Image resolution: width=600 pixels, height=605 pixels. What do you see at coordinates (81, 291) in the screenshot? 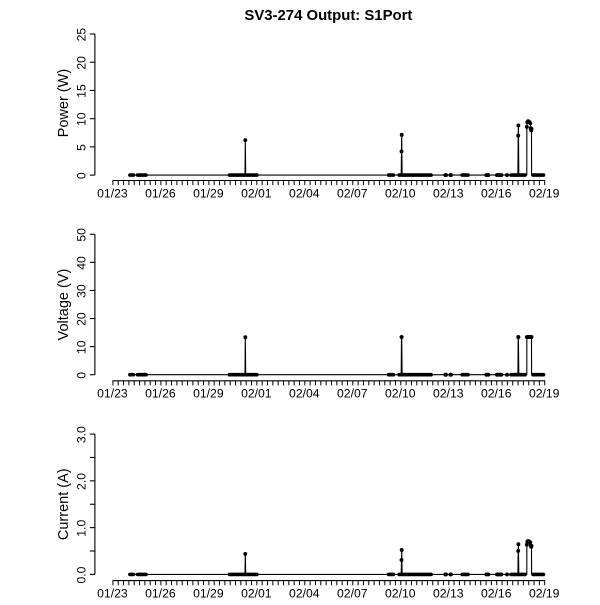
I see `svg-text: 30` at bounding box center [81, 291].